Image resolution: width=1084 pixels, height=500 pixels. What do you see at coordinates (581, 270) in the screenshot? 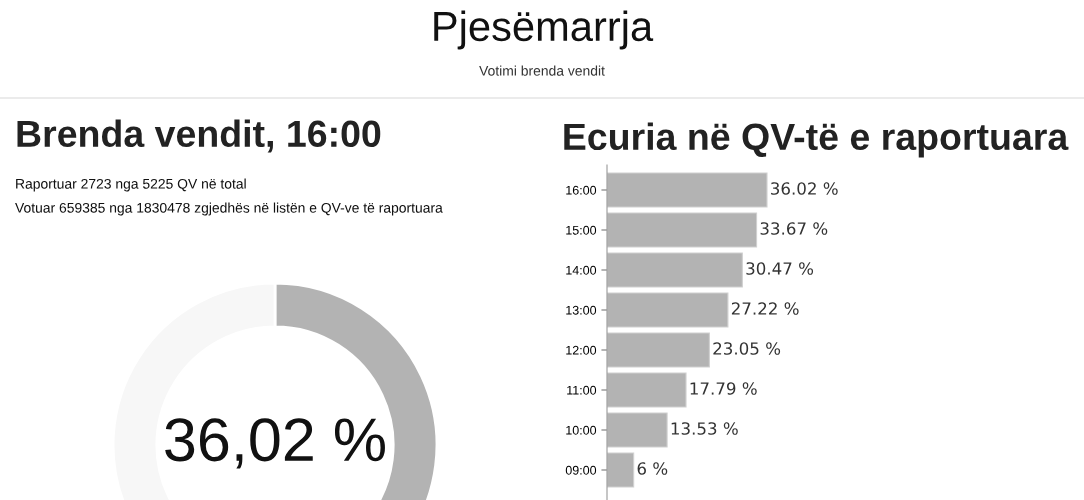
I see `y-tick-label: 14:00` at bounding box center [581, 270].